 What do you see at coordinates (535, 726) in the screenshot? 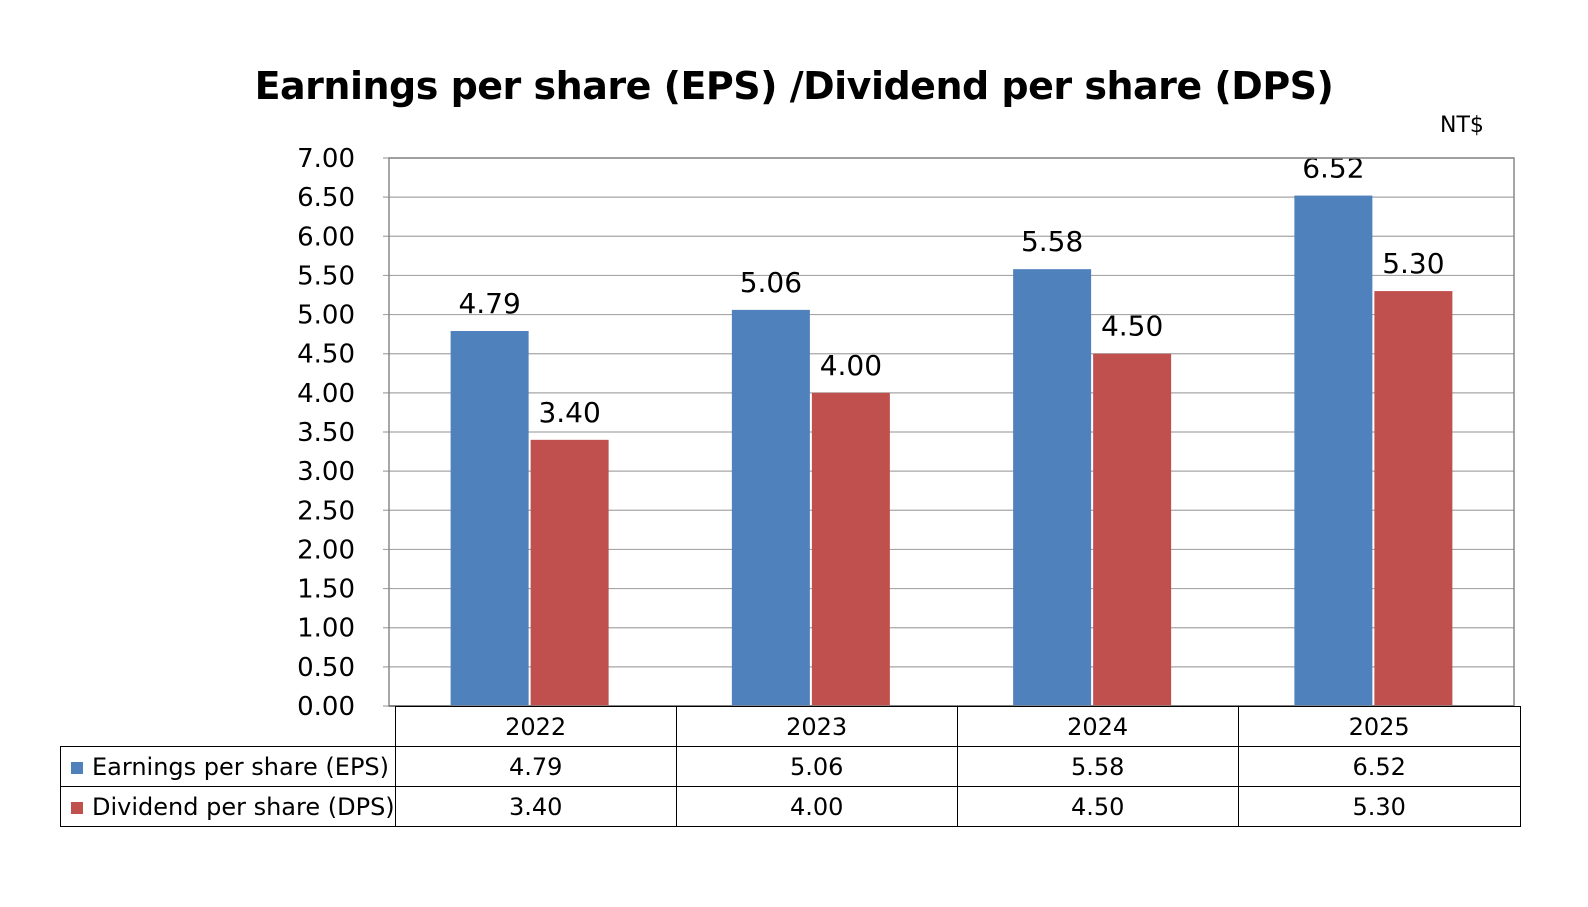
I see `category-label: 2022` at bounding box center [535, 726].